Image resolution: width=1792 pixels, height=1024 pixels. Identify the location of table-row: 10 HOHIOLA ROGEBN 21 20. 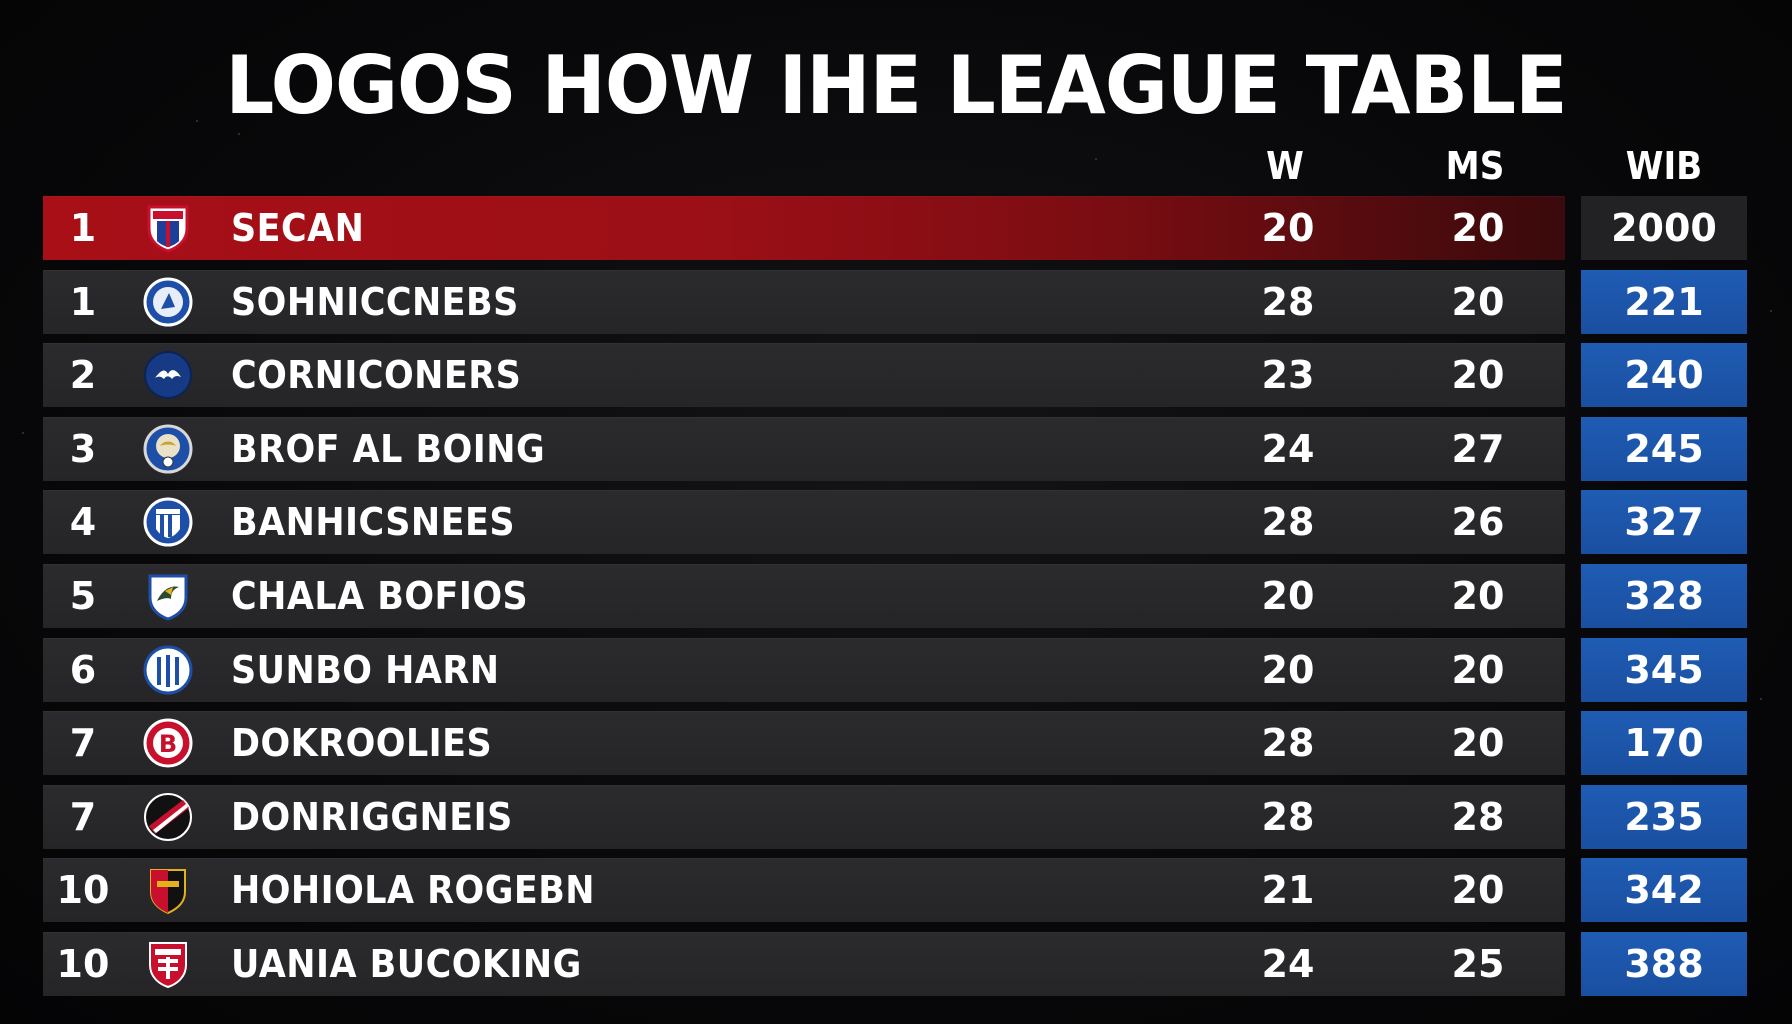
(804, 890).